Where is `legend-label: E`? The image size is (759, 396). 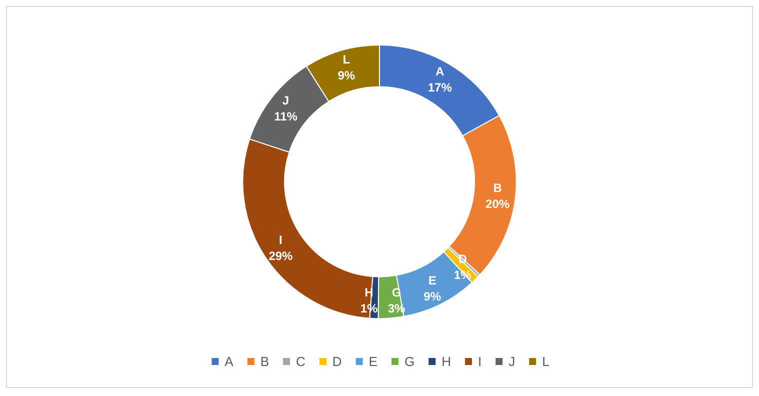
legend-label: E is located at coordinates (373, 361).